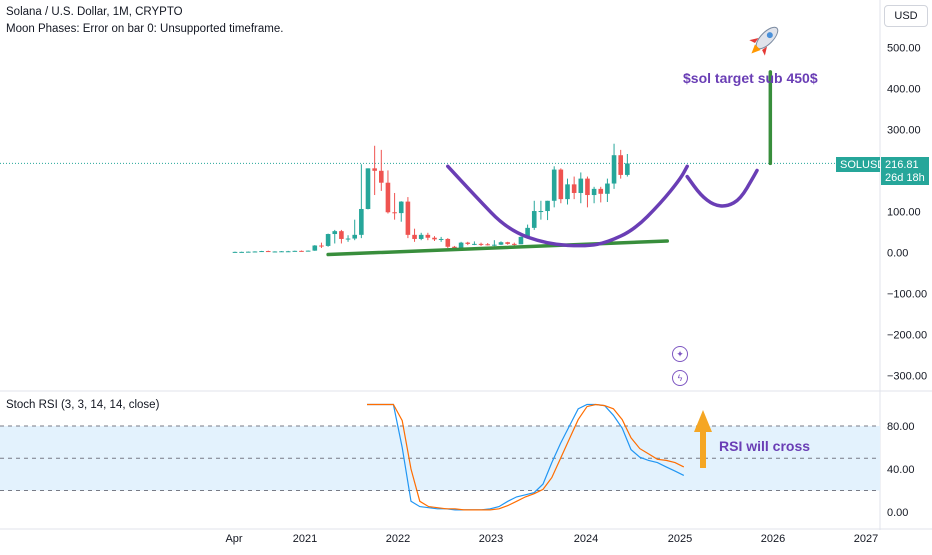 This screenshot has height=555, width=932. I want to click on price-axis-label: 100.00, so click(904, 212).